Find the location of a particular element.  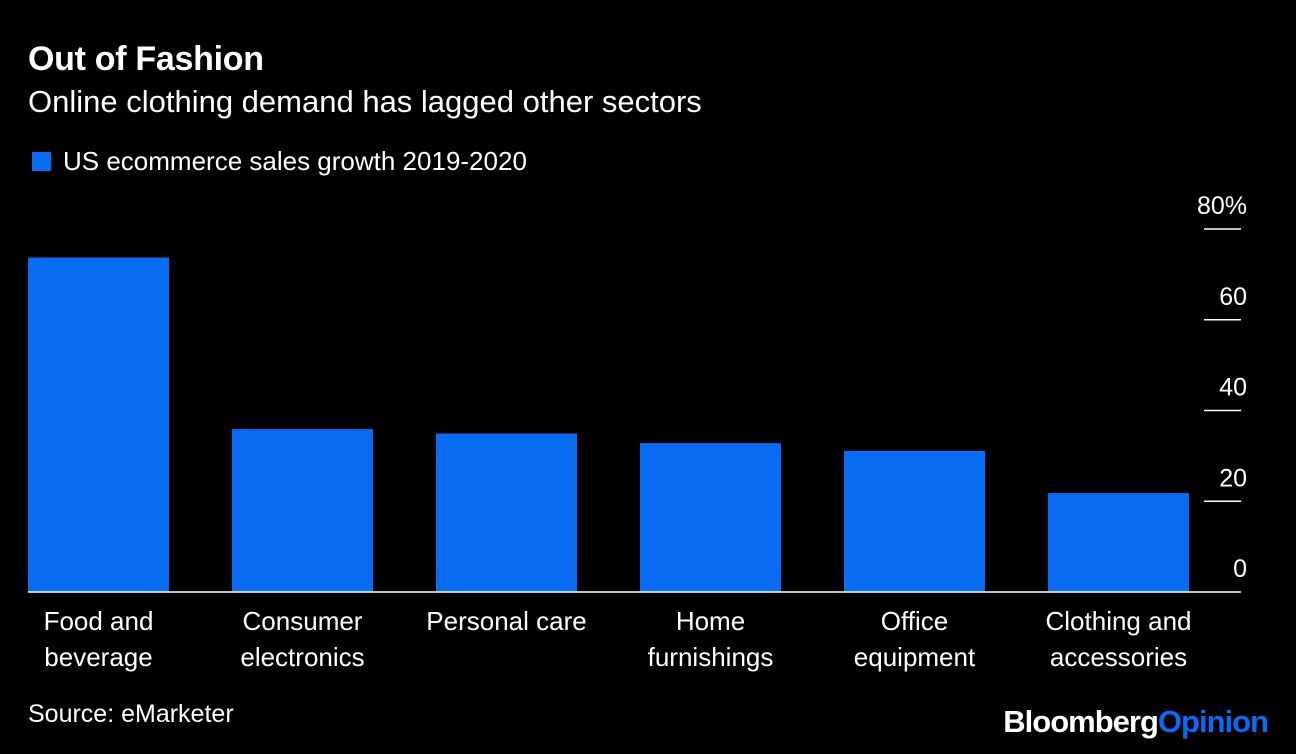

legend: US ecommerce sales growth 2019-2020 is located at coordinates (279, 161).